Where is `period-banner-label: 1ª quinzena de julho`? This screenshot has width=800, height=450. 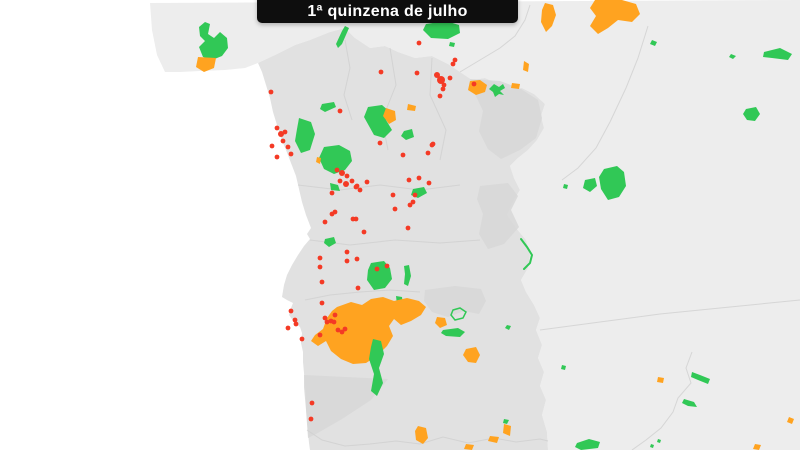 period-banner-label: 1ª quinzena de julho is located at coordinates (387, 11).